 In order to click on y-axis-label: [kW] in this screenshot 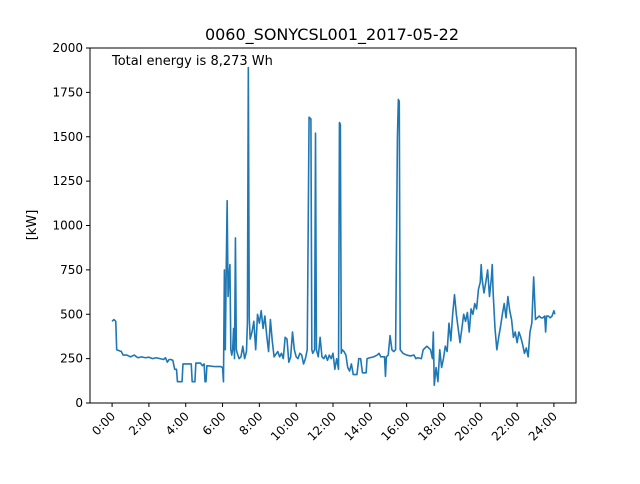, I will do `click(32, 225)`.